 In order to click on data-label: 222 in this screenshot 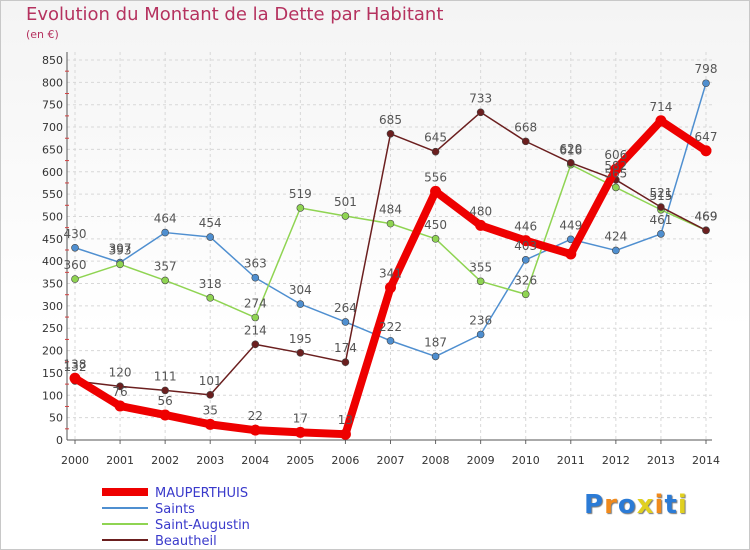, I will do `click(390, 327)`.